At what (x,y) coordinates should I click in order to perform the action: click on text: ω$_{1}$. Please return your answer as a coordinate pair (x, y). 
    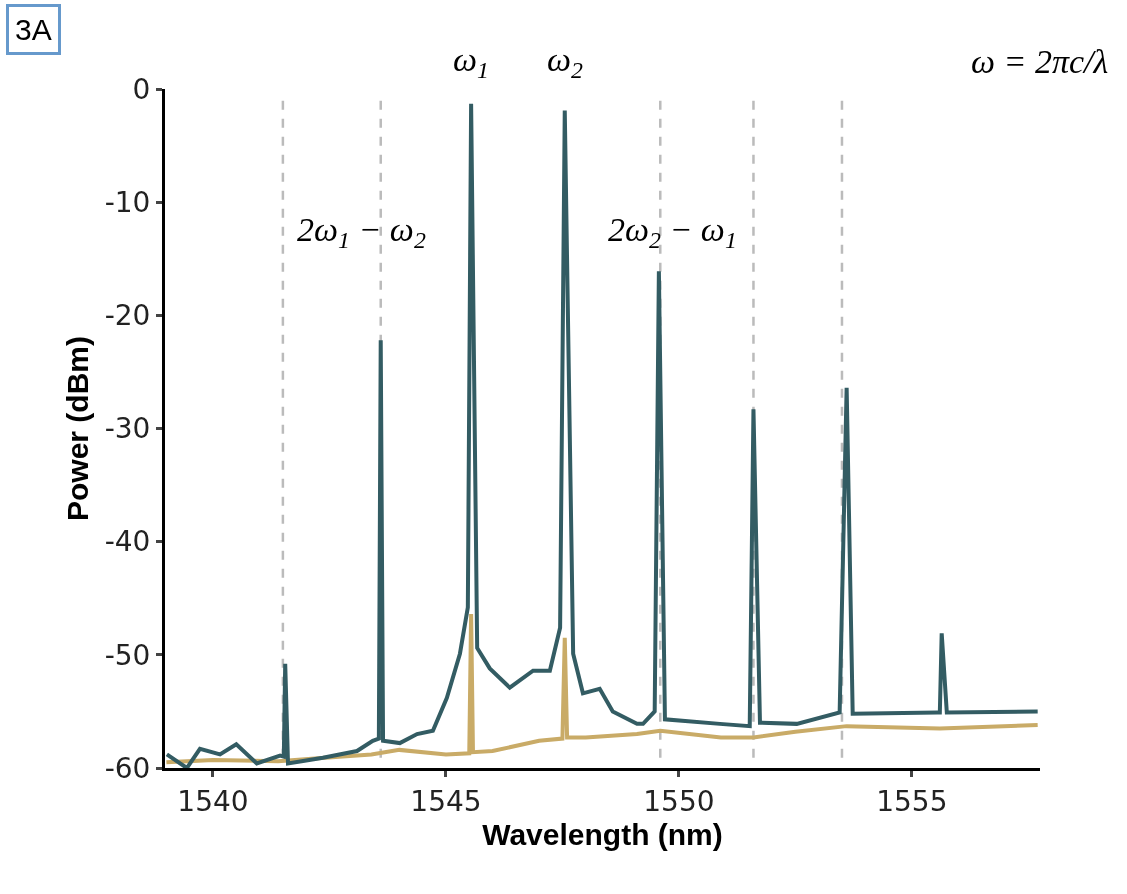
    Looking at the image, I should click on (471, 62).